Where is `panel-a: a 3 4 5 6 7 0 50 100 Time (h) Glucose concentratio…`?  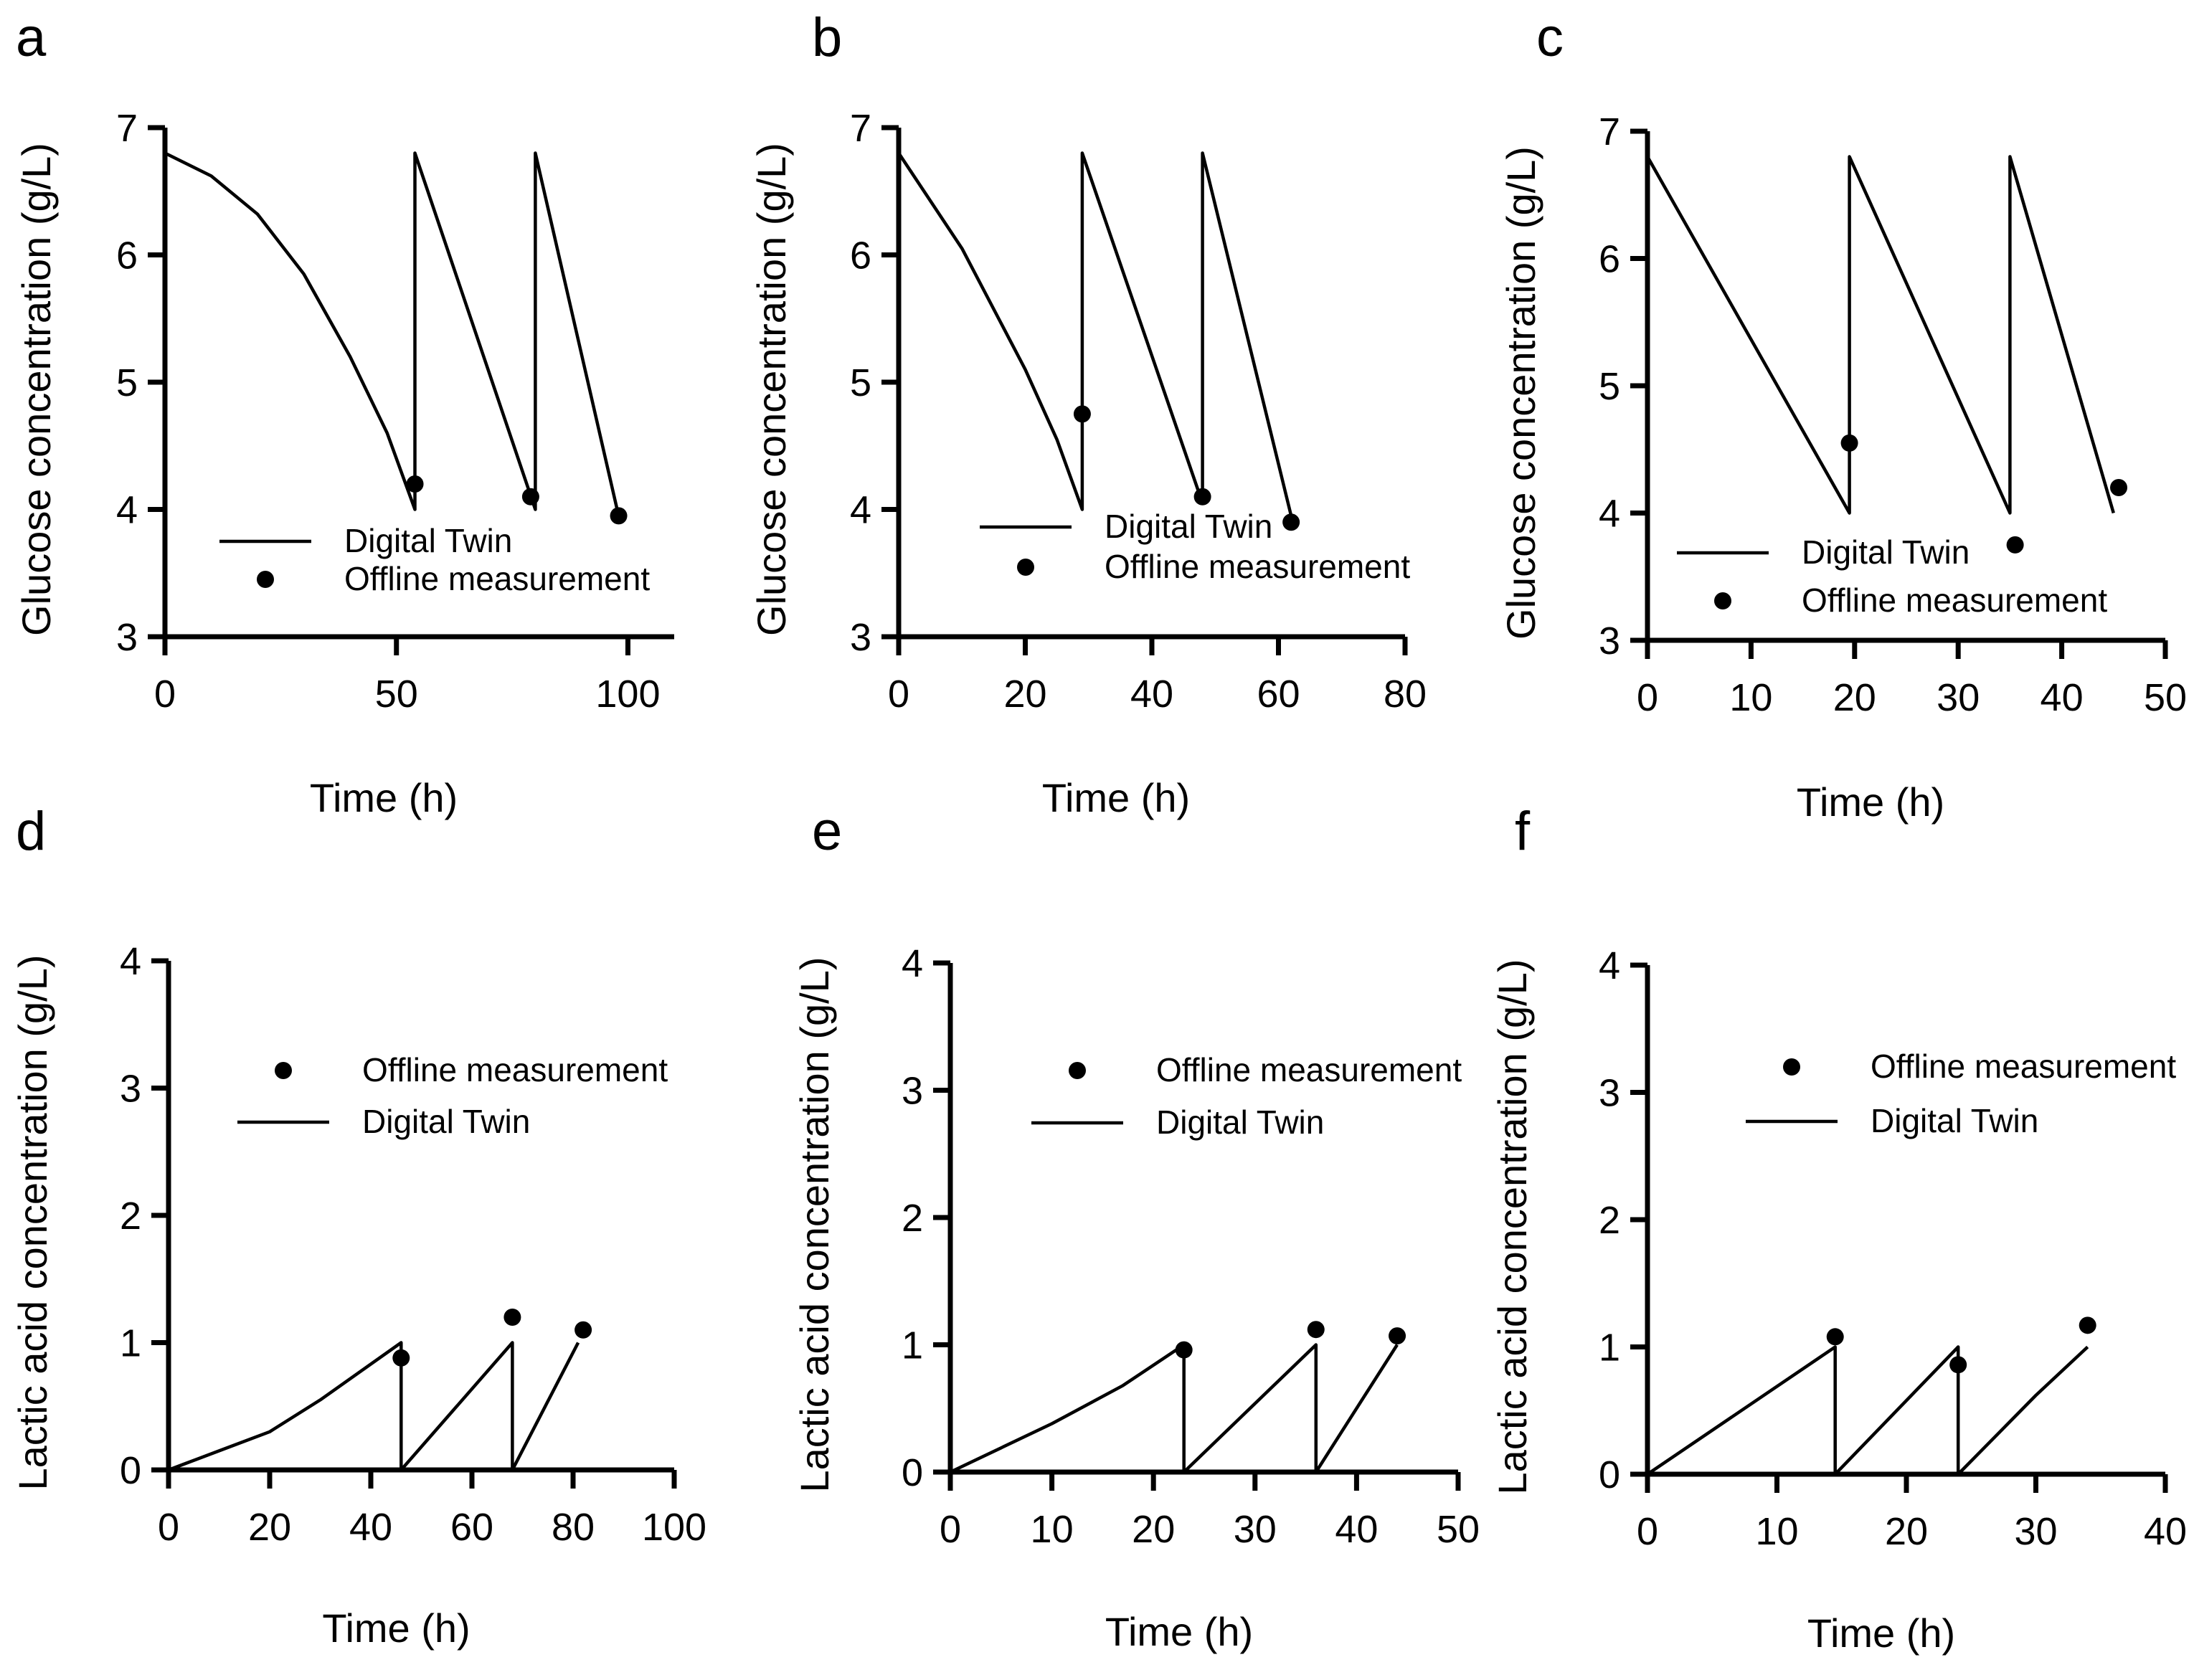 panel-a: a 3 4 5 6 7 0 50 100 Time (h) Glucose concentratio… is located at coordinates (344, 413).